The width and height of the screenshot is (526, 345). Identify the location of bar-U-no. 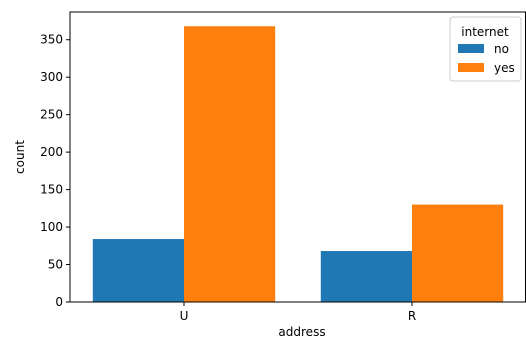
(138, 270).